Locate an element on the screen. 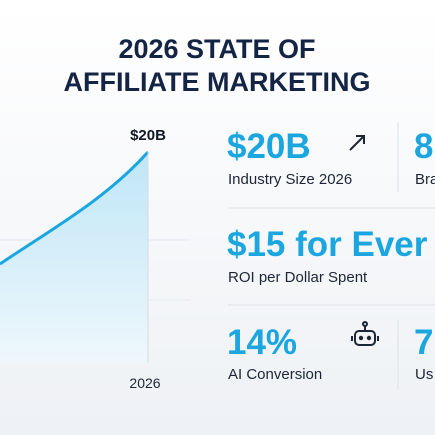 The height and width of the screenshot is (435, 435). growth-line is located at coordinates (75, 208).